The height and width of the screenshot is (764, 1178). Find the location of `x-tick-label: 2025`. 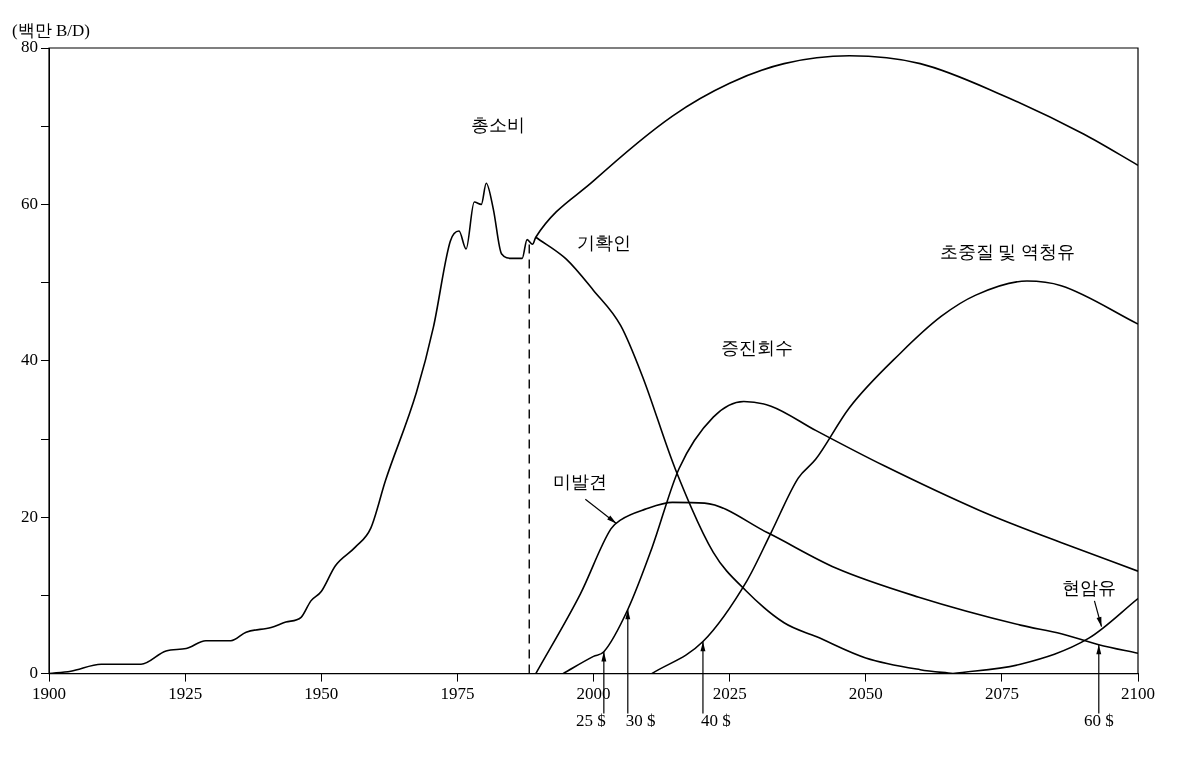

x-tick-label: 2025 is located at coordinates (729, 694).